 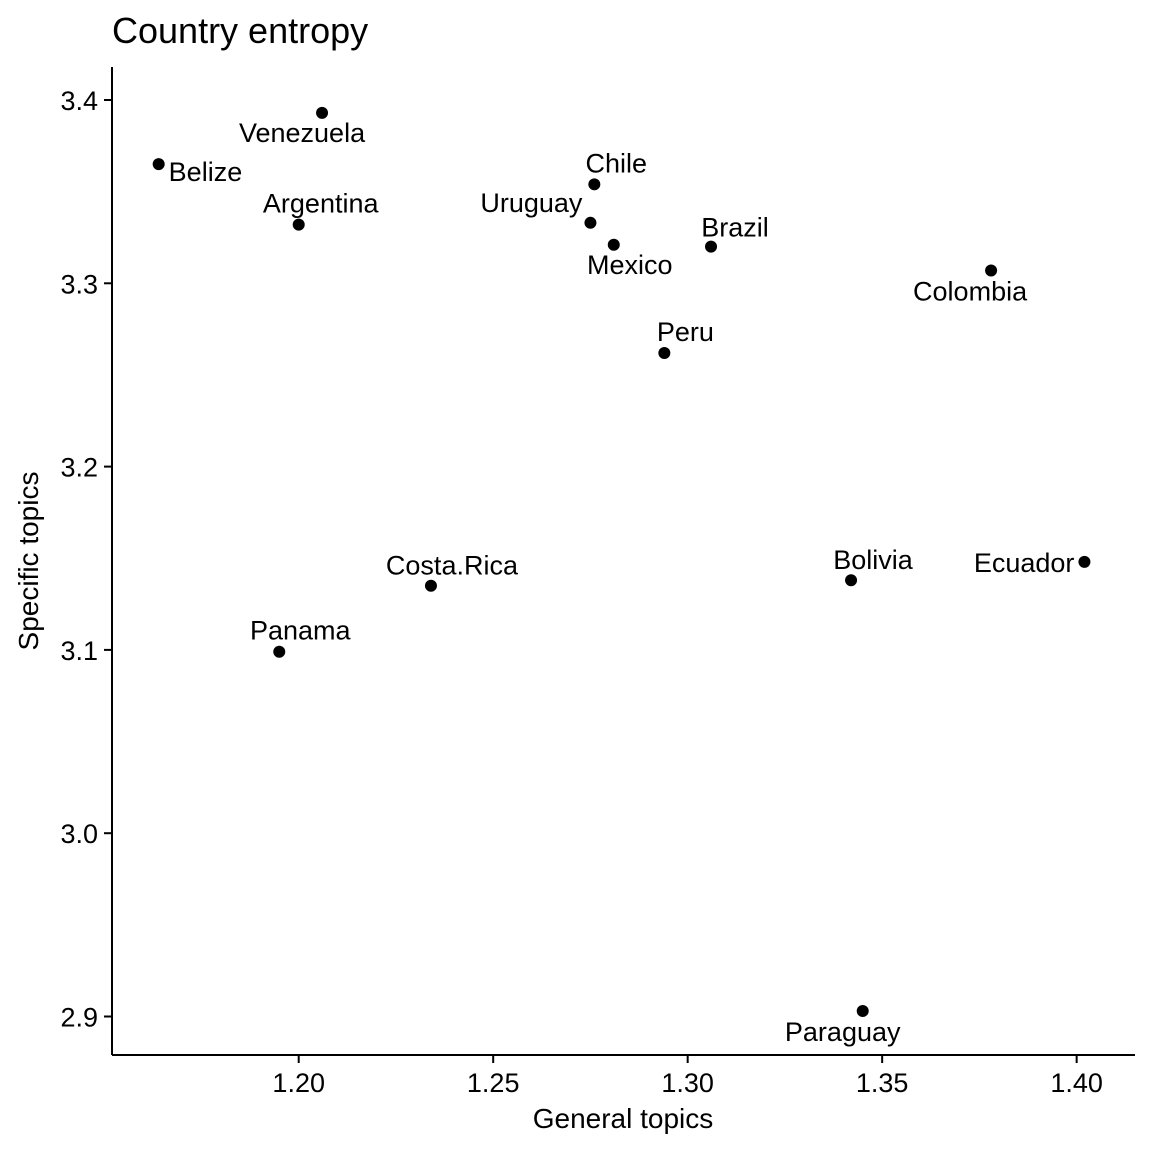 I want to click on x-axis-title: General topics, so click(x=623, y=1118).